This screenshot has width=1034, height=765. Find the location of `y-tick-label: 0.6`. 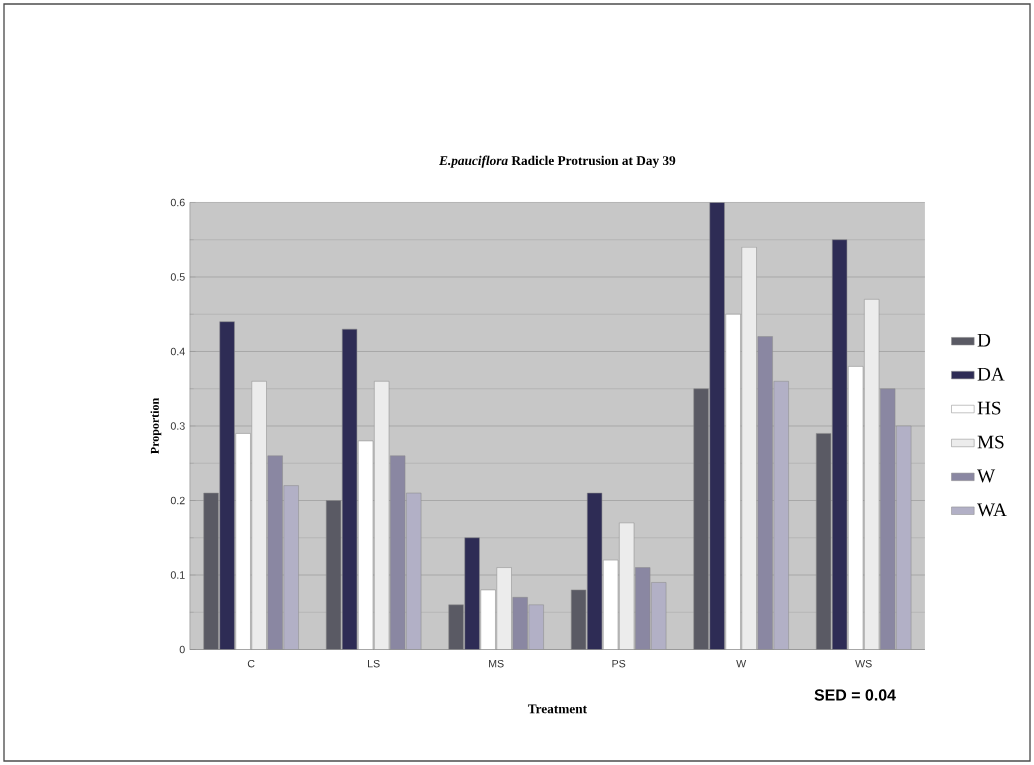

y-tick-label: 0.6 is located at coordinates (177, 202).